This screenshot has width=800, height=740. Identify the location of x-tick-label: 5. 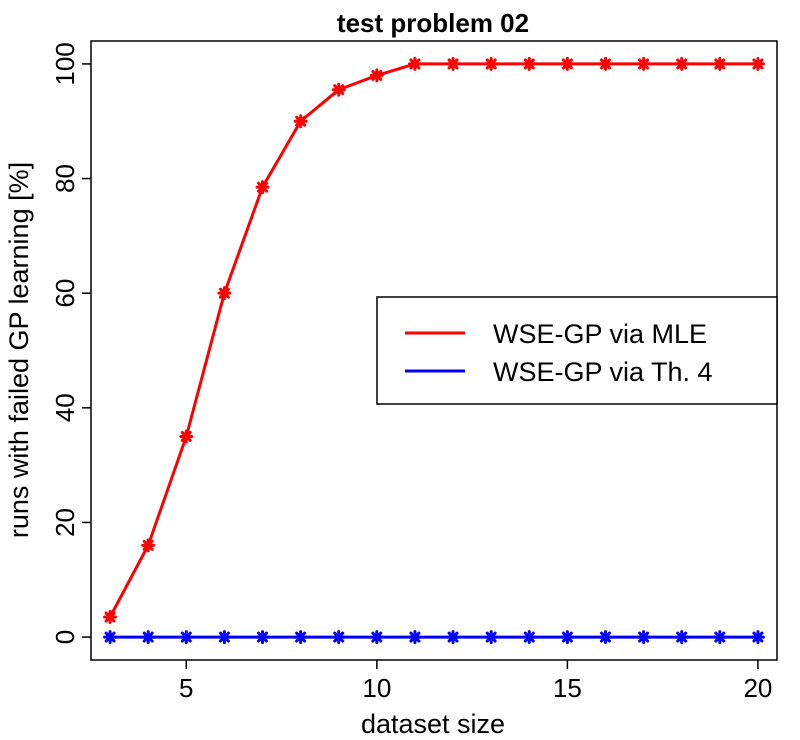
(186, 688).